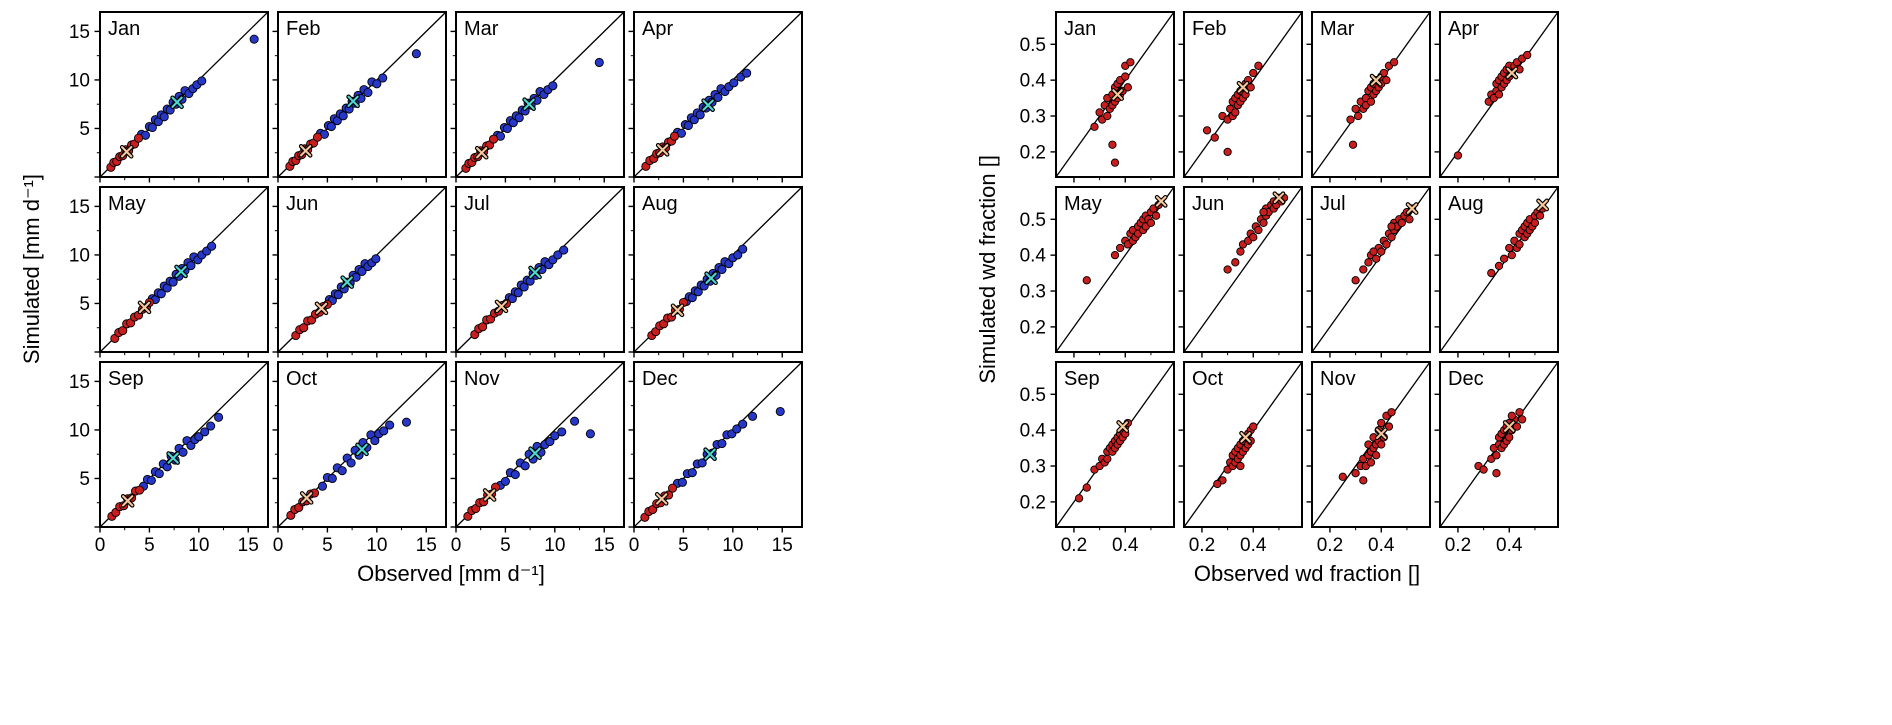 Image resolution: width=1892 pixels, height=725 pixels. What do you see at coordinates (126, 379) in the screenshot?
I see `month-label-precip-sep: Sep` at bounding box center [126, 379].